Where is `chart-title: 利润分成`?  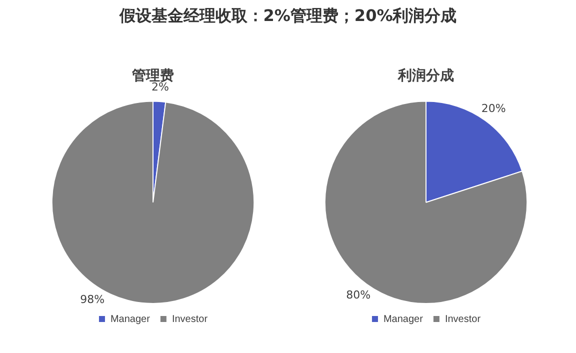
chart-title: 利润分成 is located at coordinates (425, 75).